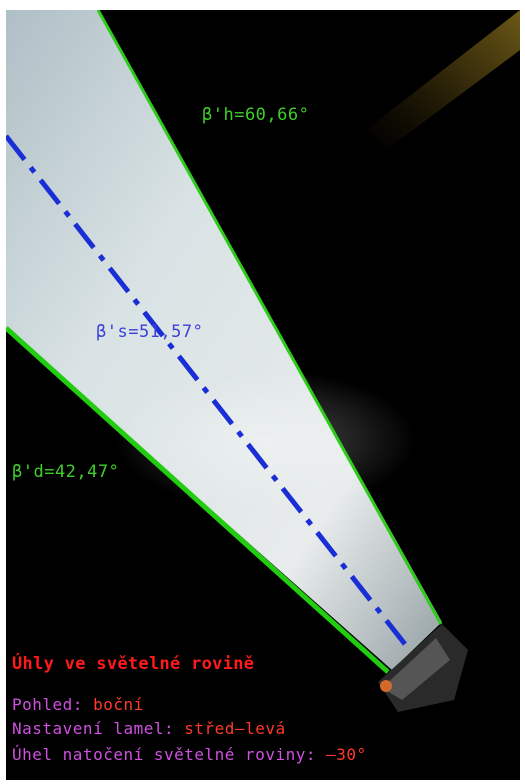  I want to click on upper-angle-label: β'h=60,66°, so click(256, 115).